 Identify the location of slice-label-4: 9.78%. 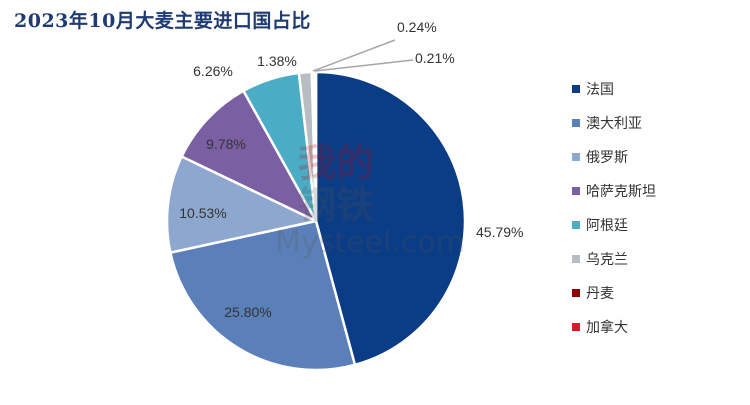
(226, 144).